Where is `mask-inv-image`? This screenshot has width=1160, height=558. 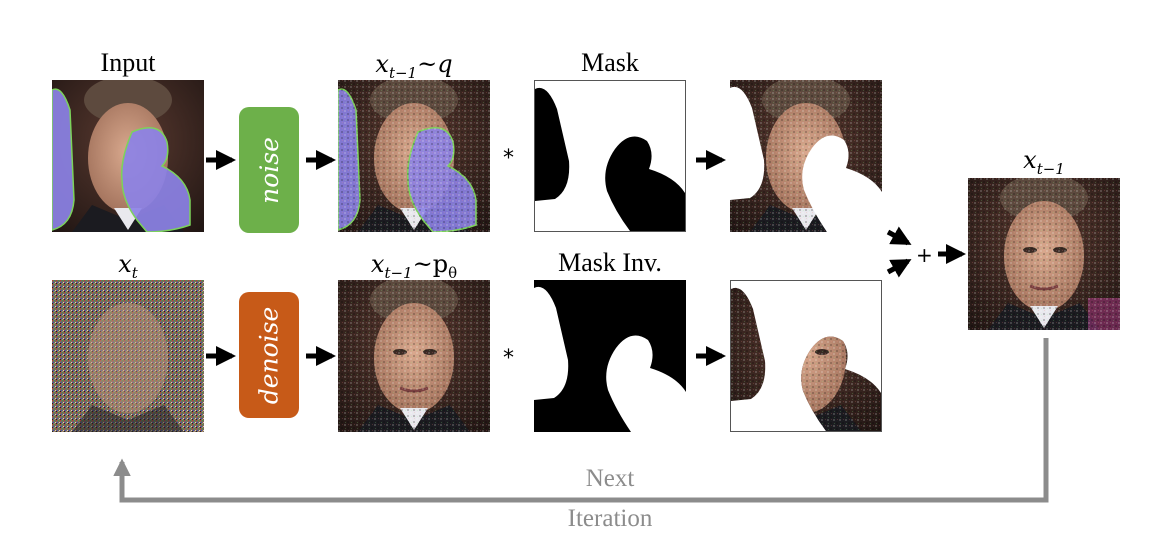 mask-inv-image is located at coordinates (610, 356).